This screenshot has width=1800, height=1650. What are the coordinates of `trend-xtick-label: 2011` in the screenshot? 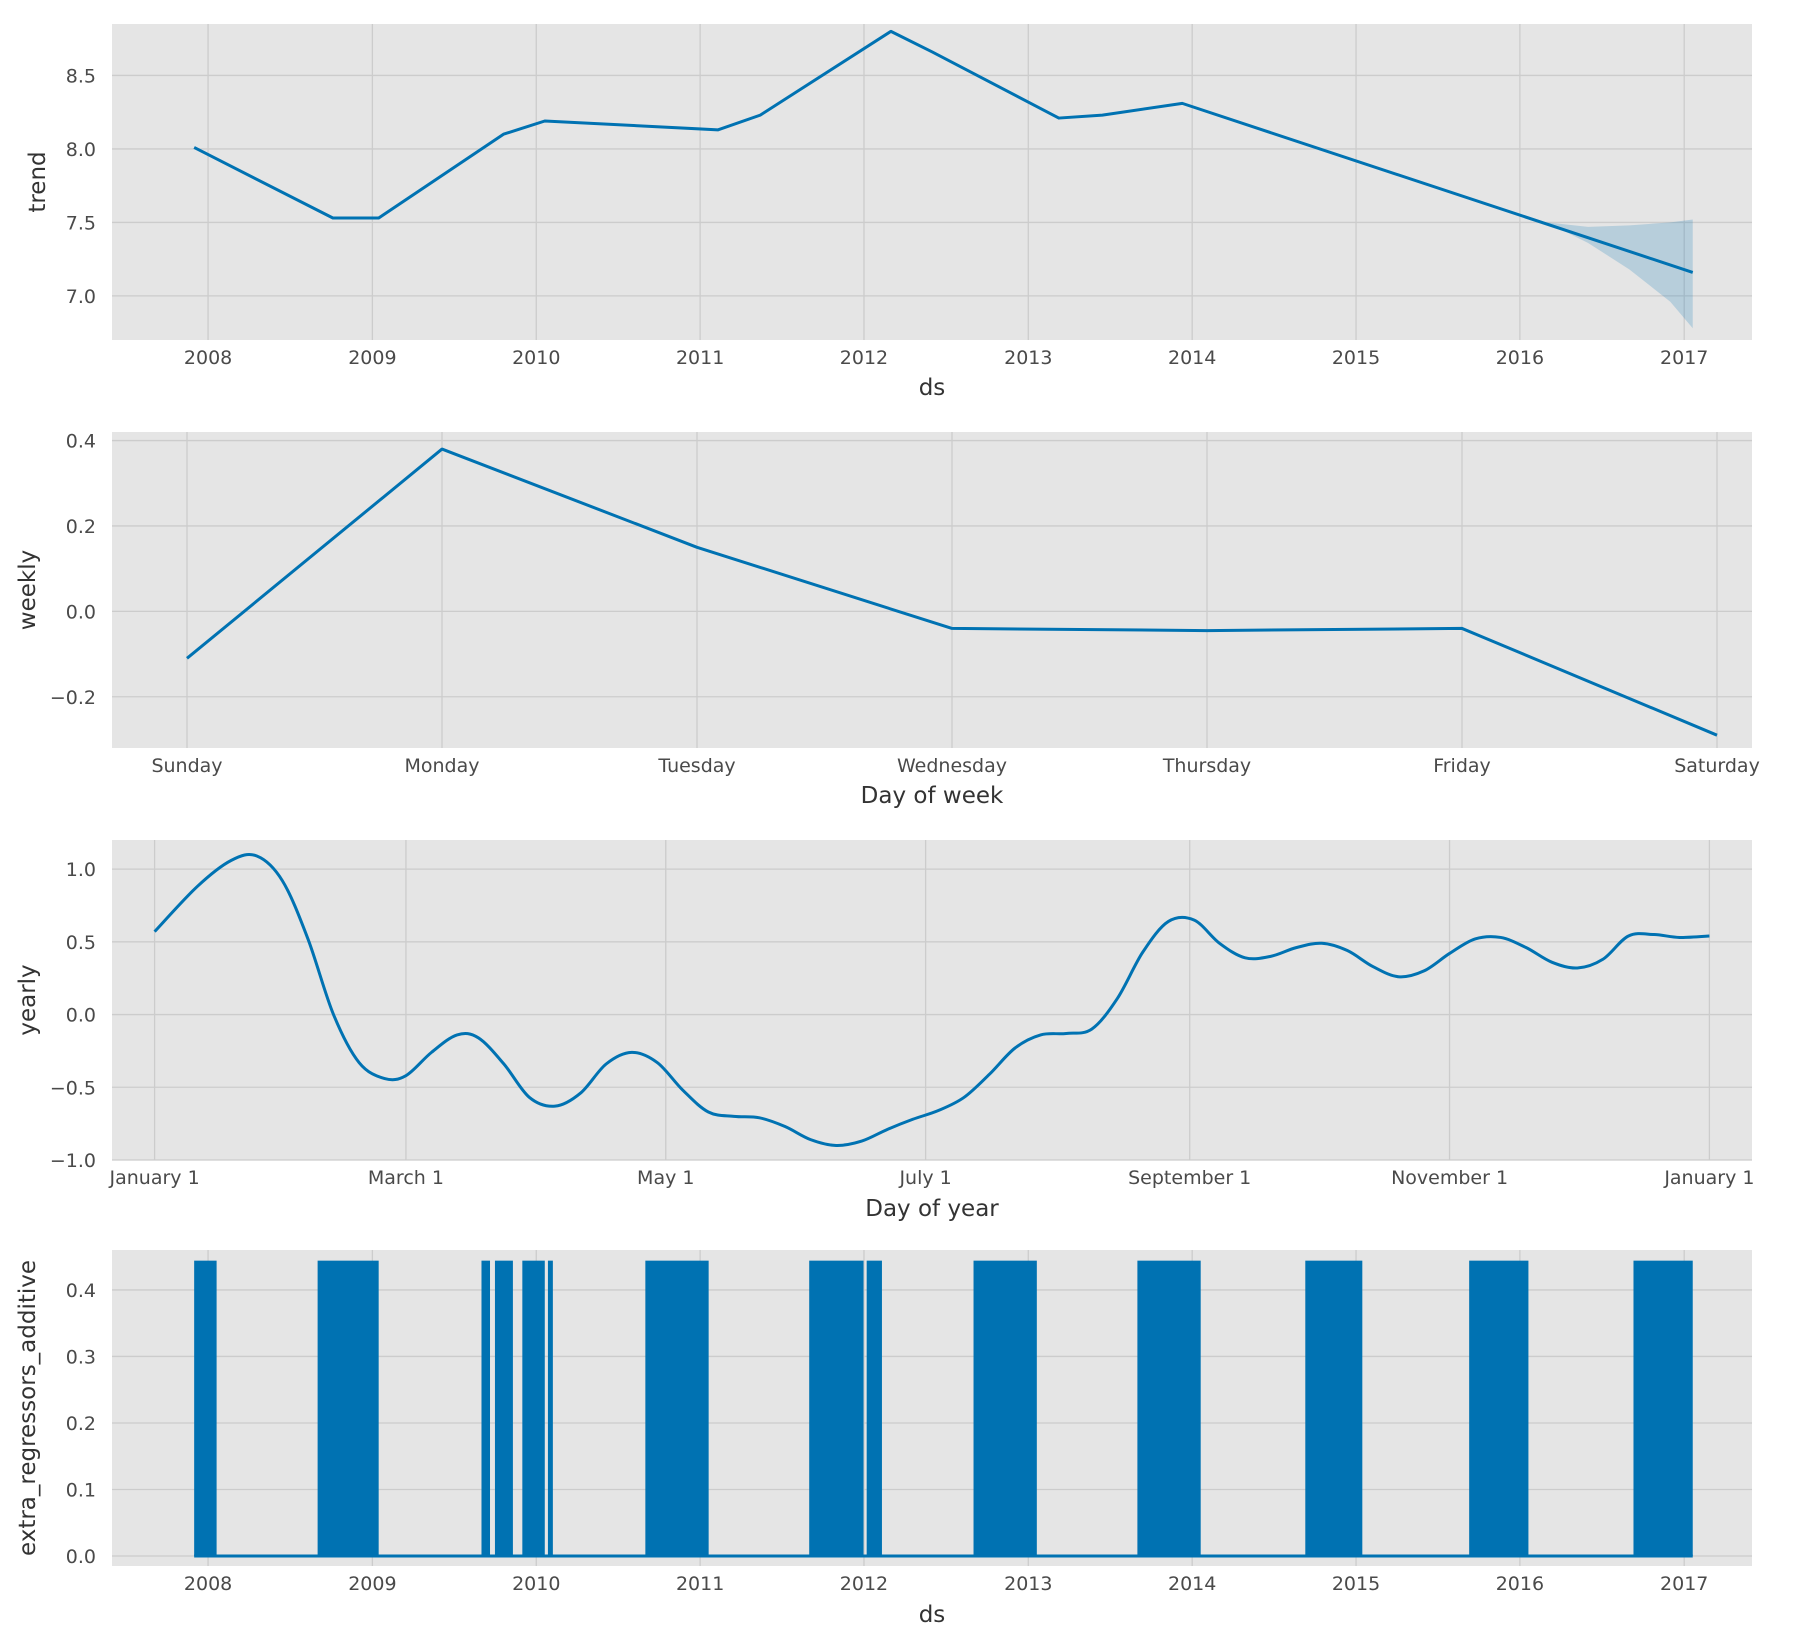 It's located at (700, 358).